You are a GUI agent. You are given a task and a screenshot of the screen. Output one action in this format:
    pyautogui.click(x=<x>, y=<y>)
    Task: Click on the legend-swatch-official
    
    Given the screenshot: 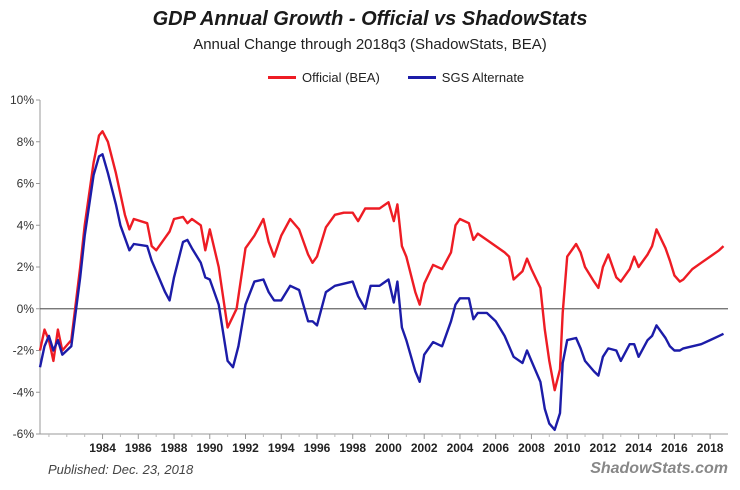 What is the action you would take?
    pyautogui.click(x=282, y=77)
    